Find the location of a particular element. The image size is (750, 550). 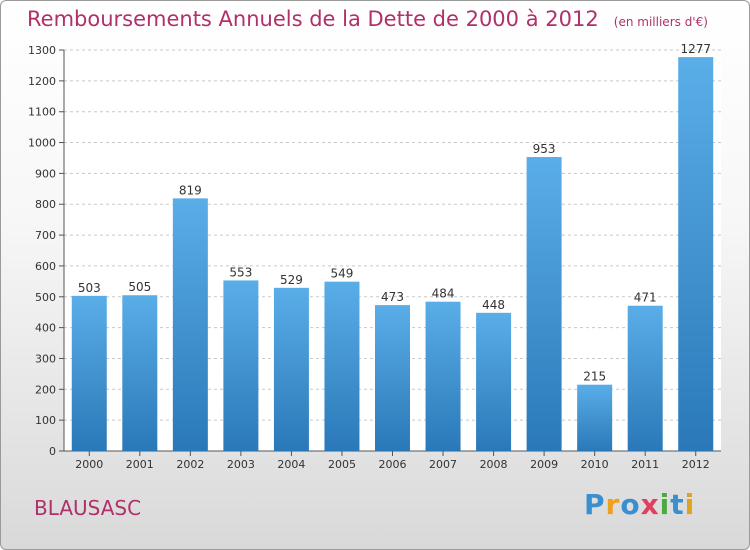

bar-value-label: 471 is located at coordinates (645, 298).